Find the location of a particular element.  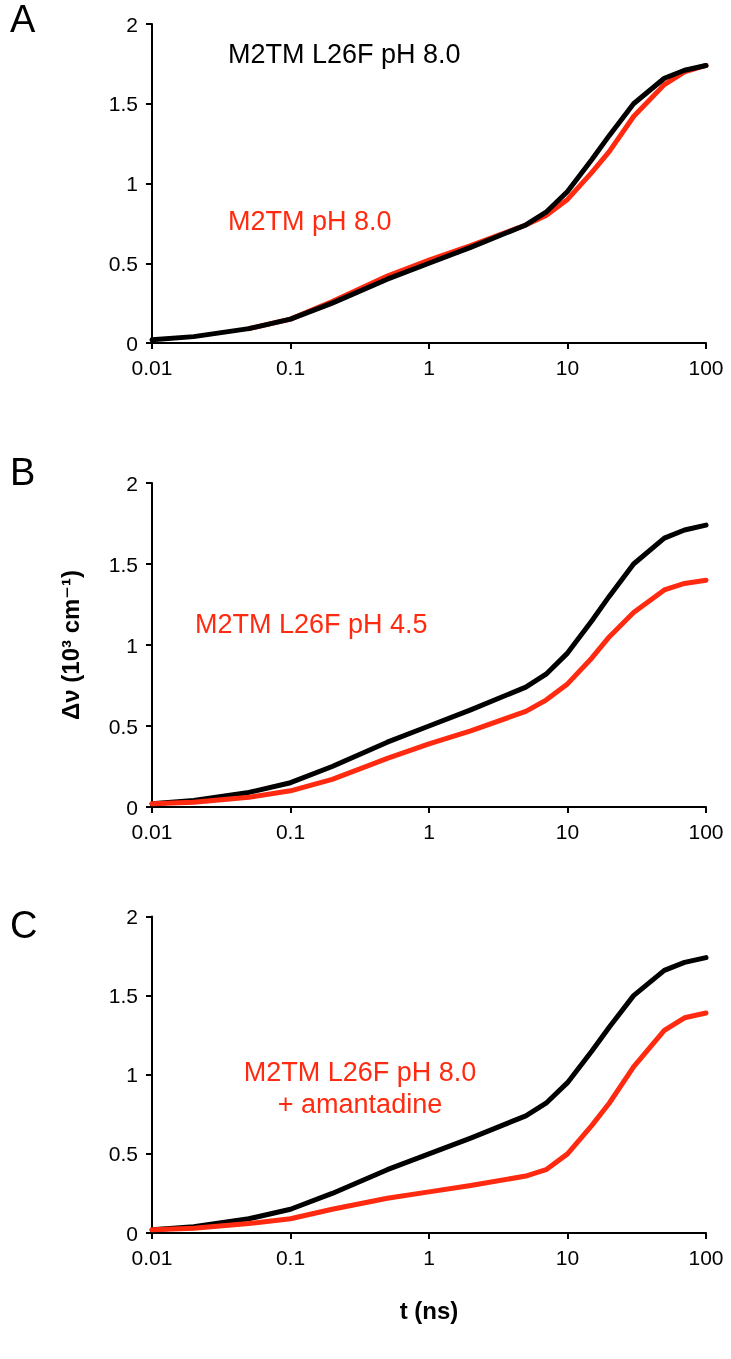

y-axis-title: Δν (10³ cm⁻¹) is located at coordinates (70, 645).